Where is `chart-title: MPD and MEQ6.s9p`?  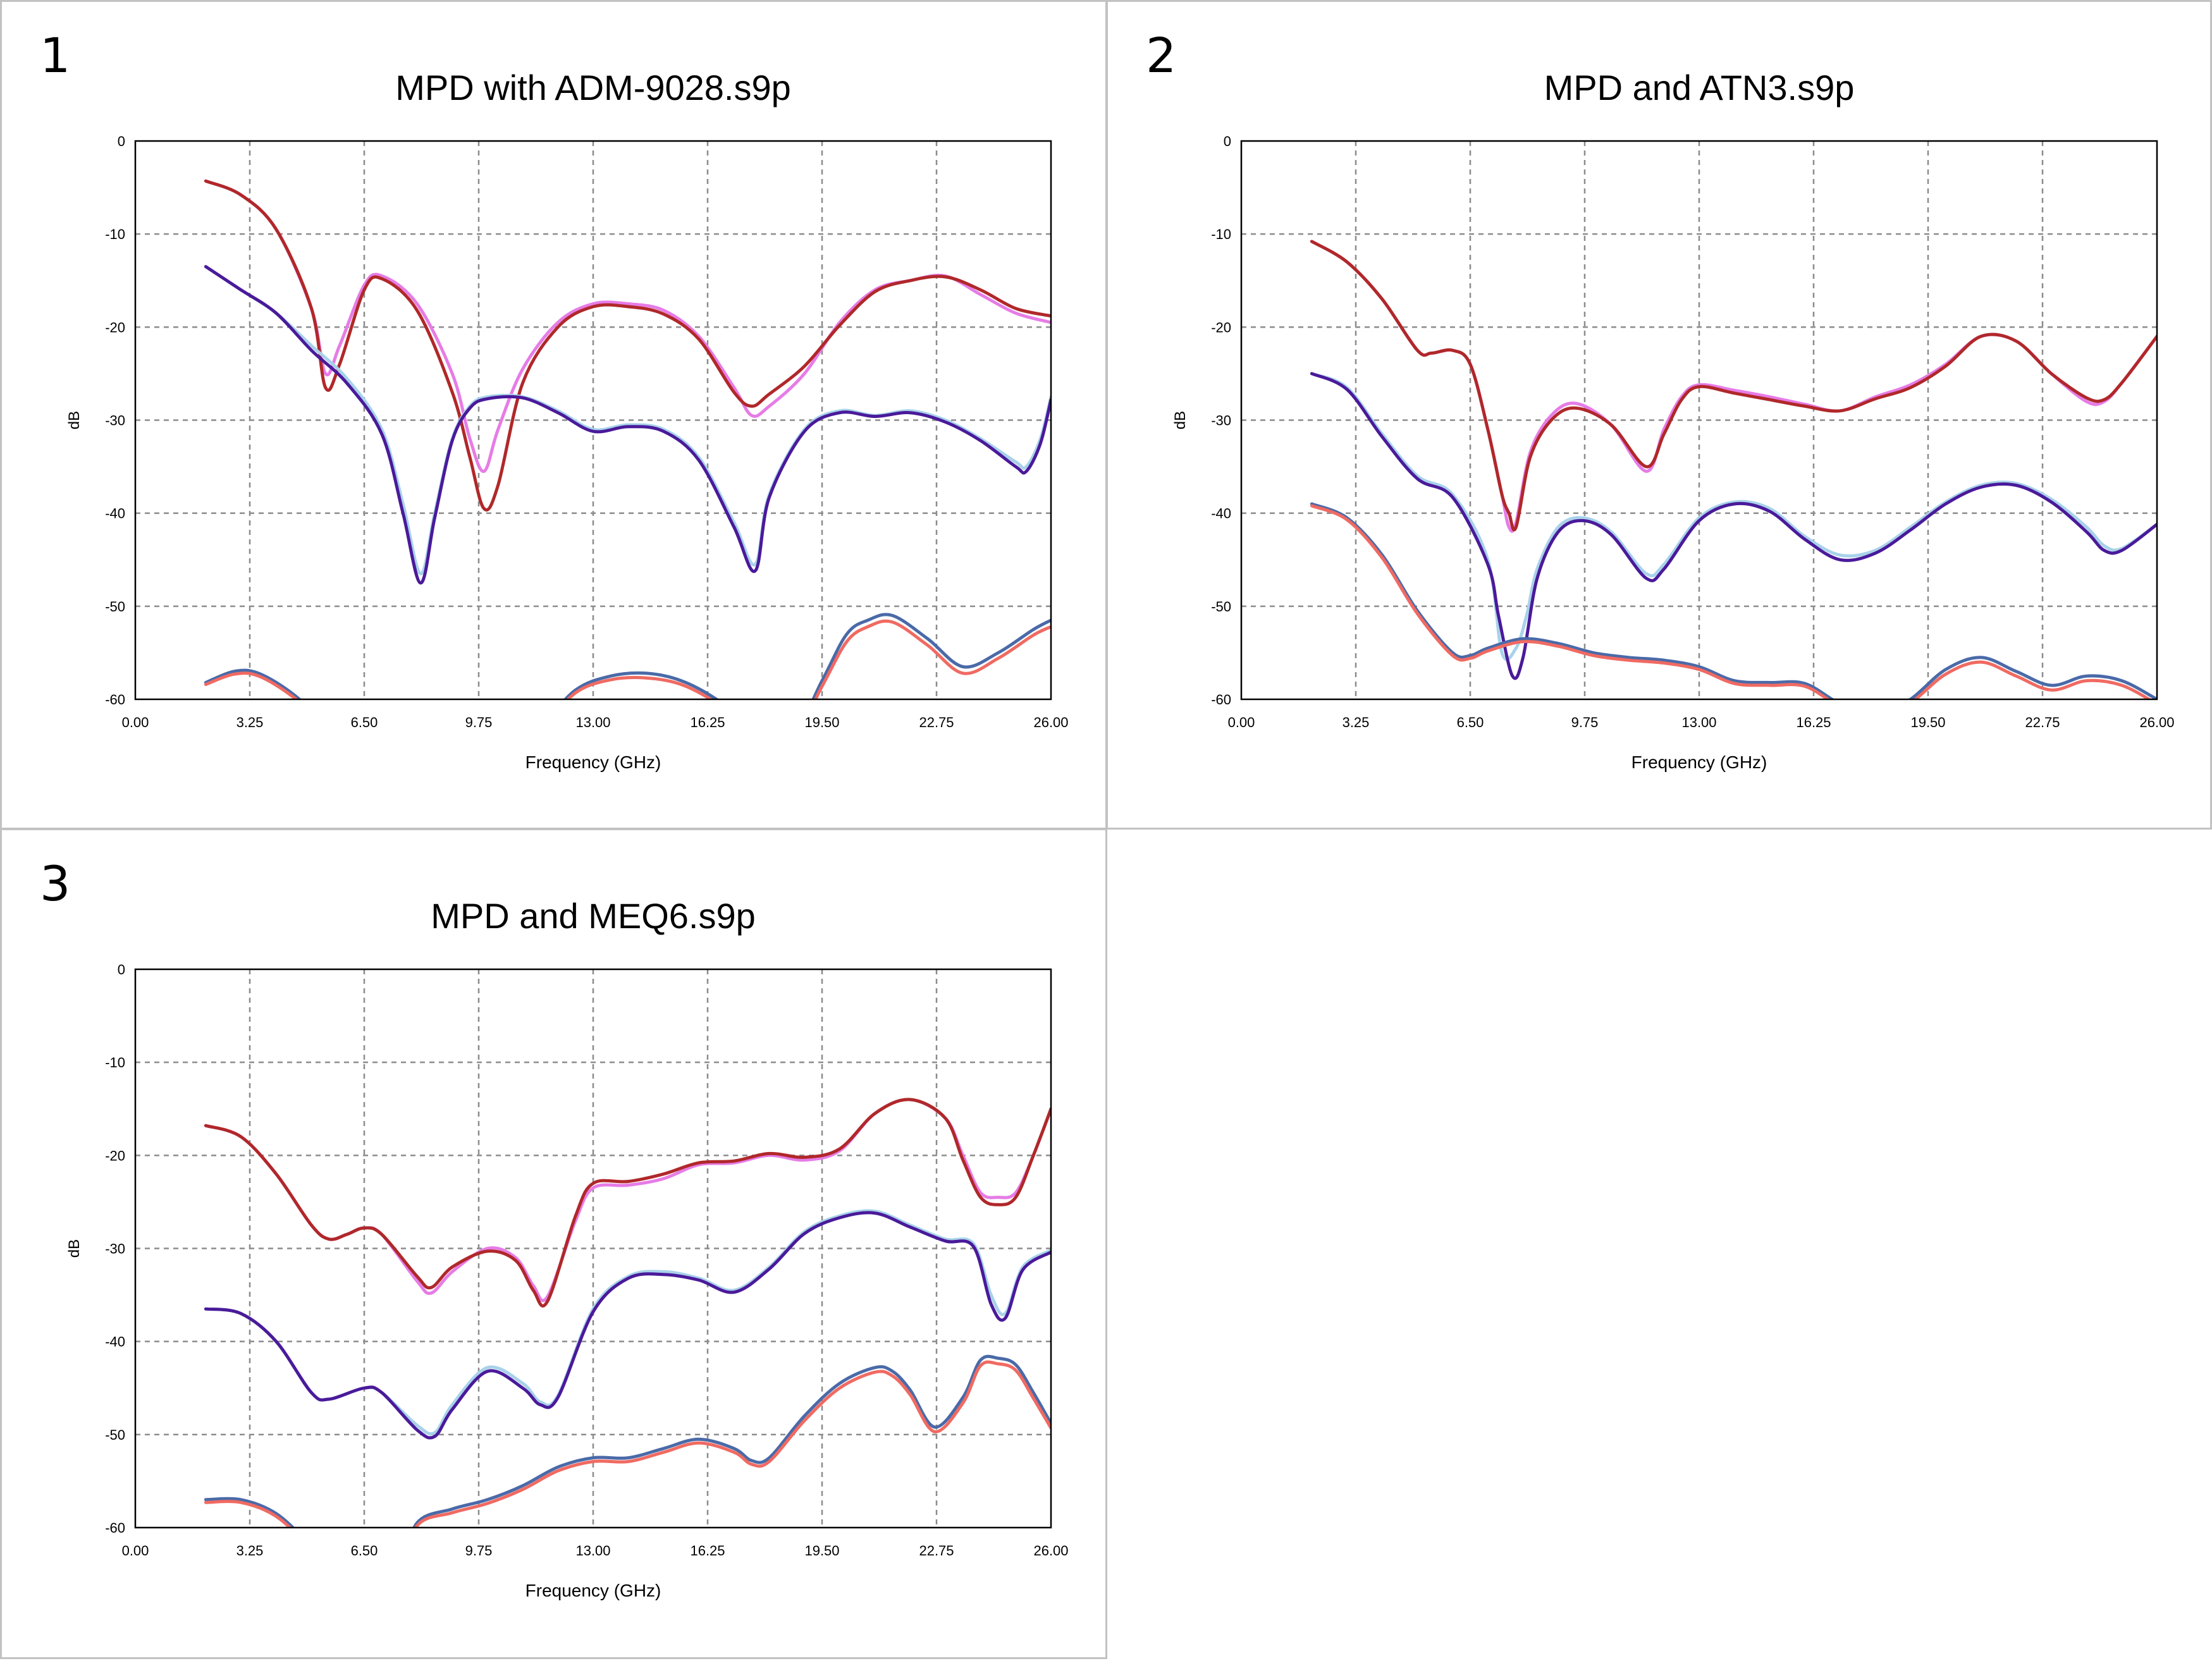
chart-title: MPD and MEQ6.s9p is located at coordinates (593, 916).